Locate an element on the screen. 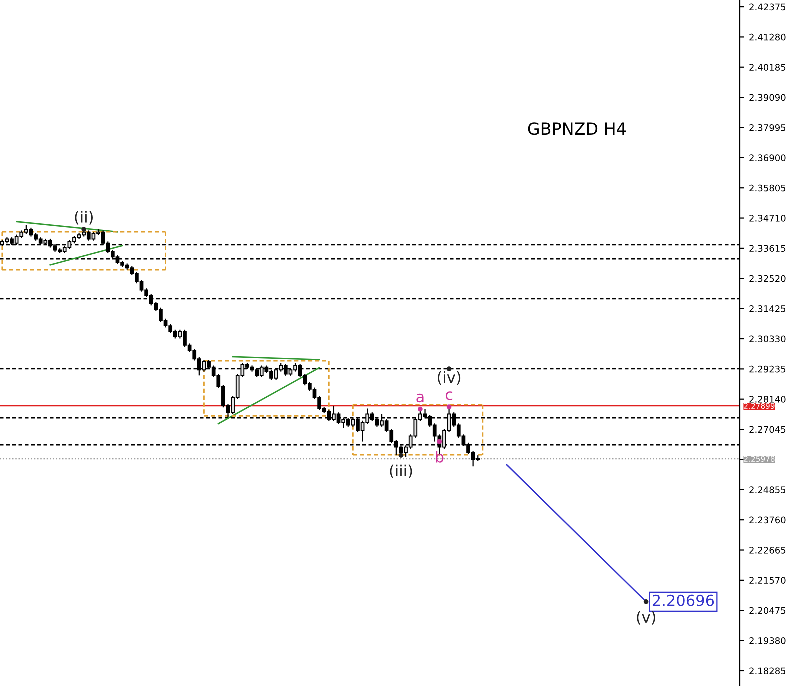 Image resolution: width=800 pixels, height=686 pixels. y-tick-label: 2.37995 is located at coordinates (768, 128).